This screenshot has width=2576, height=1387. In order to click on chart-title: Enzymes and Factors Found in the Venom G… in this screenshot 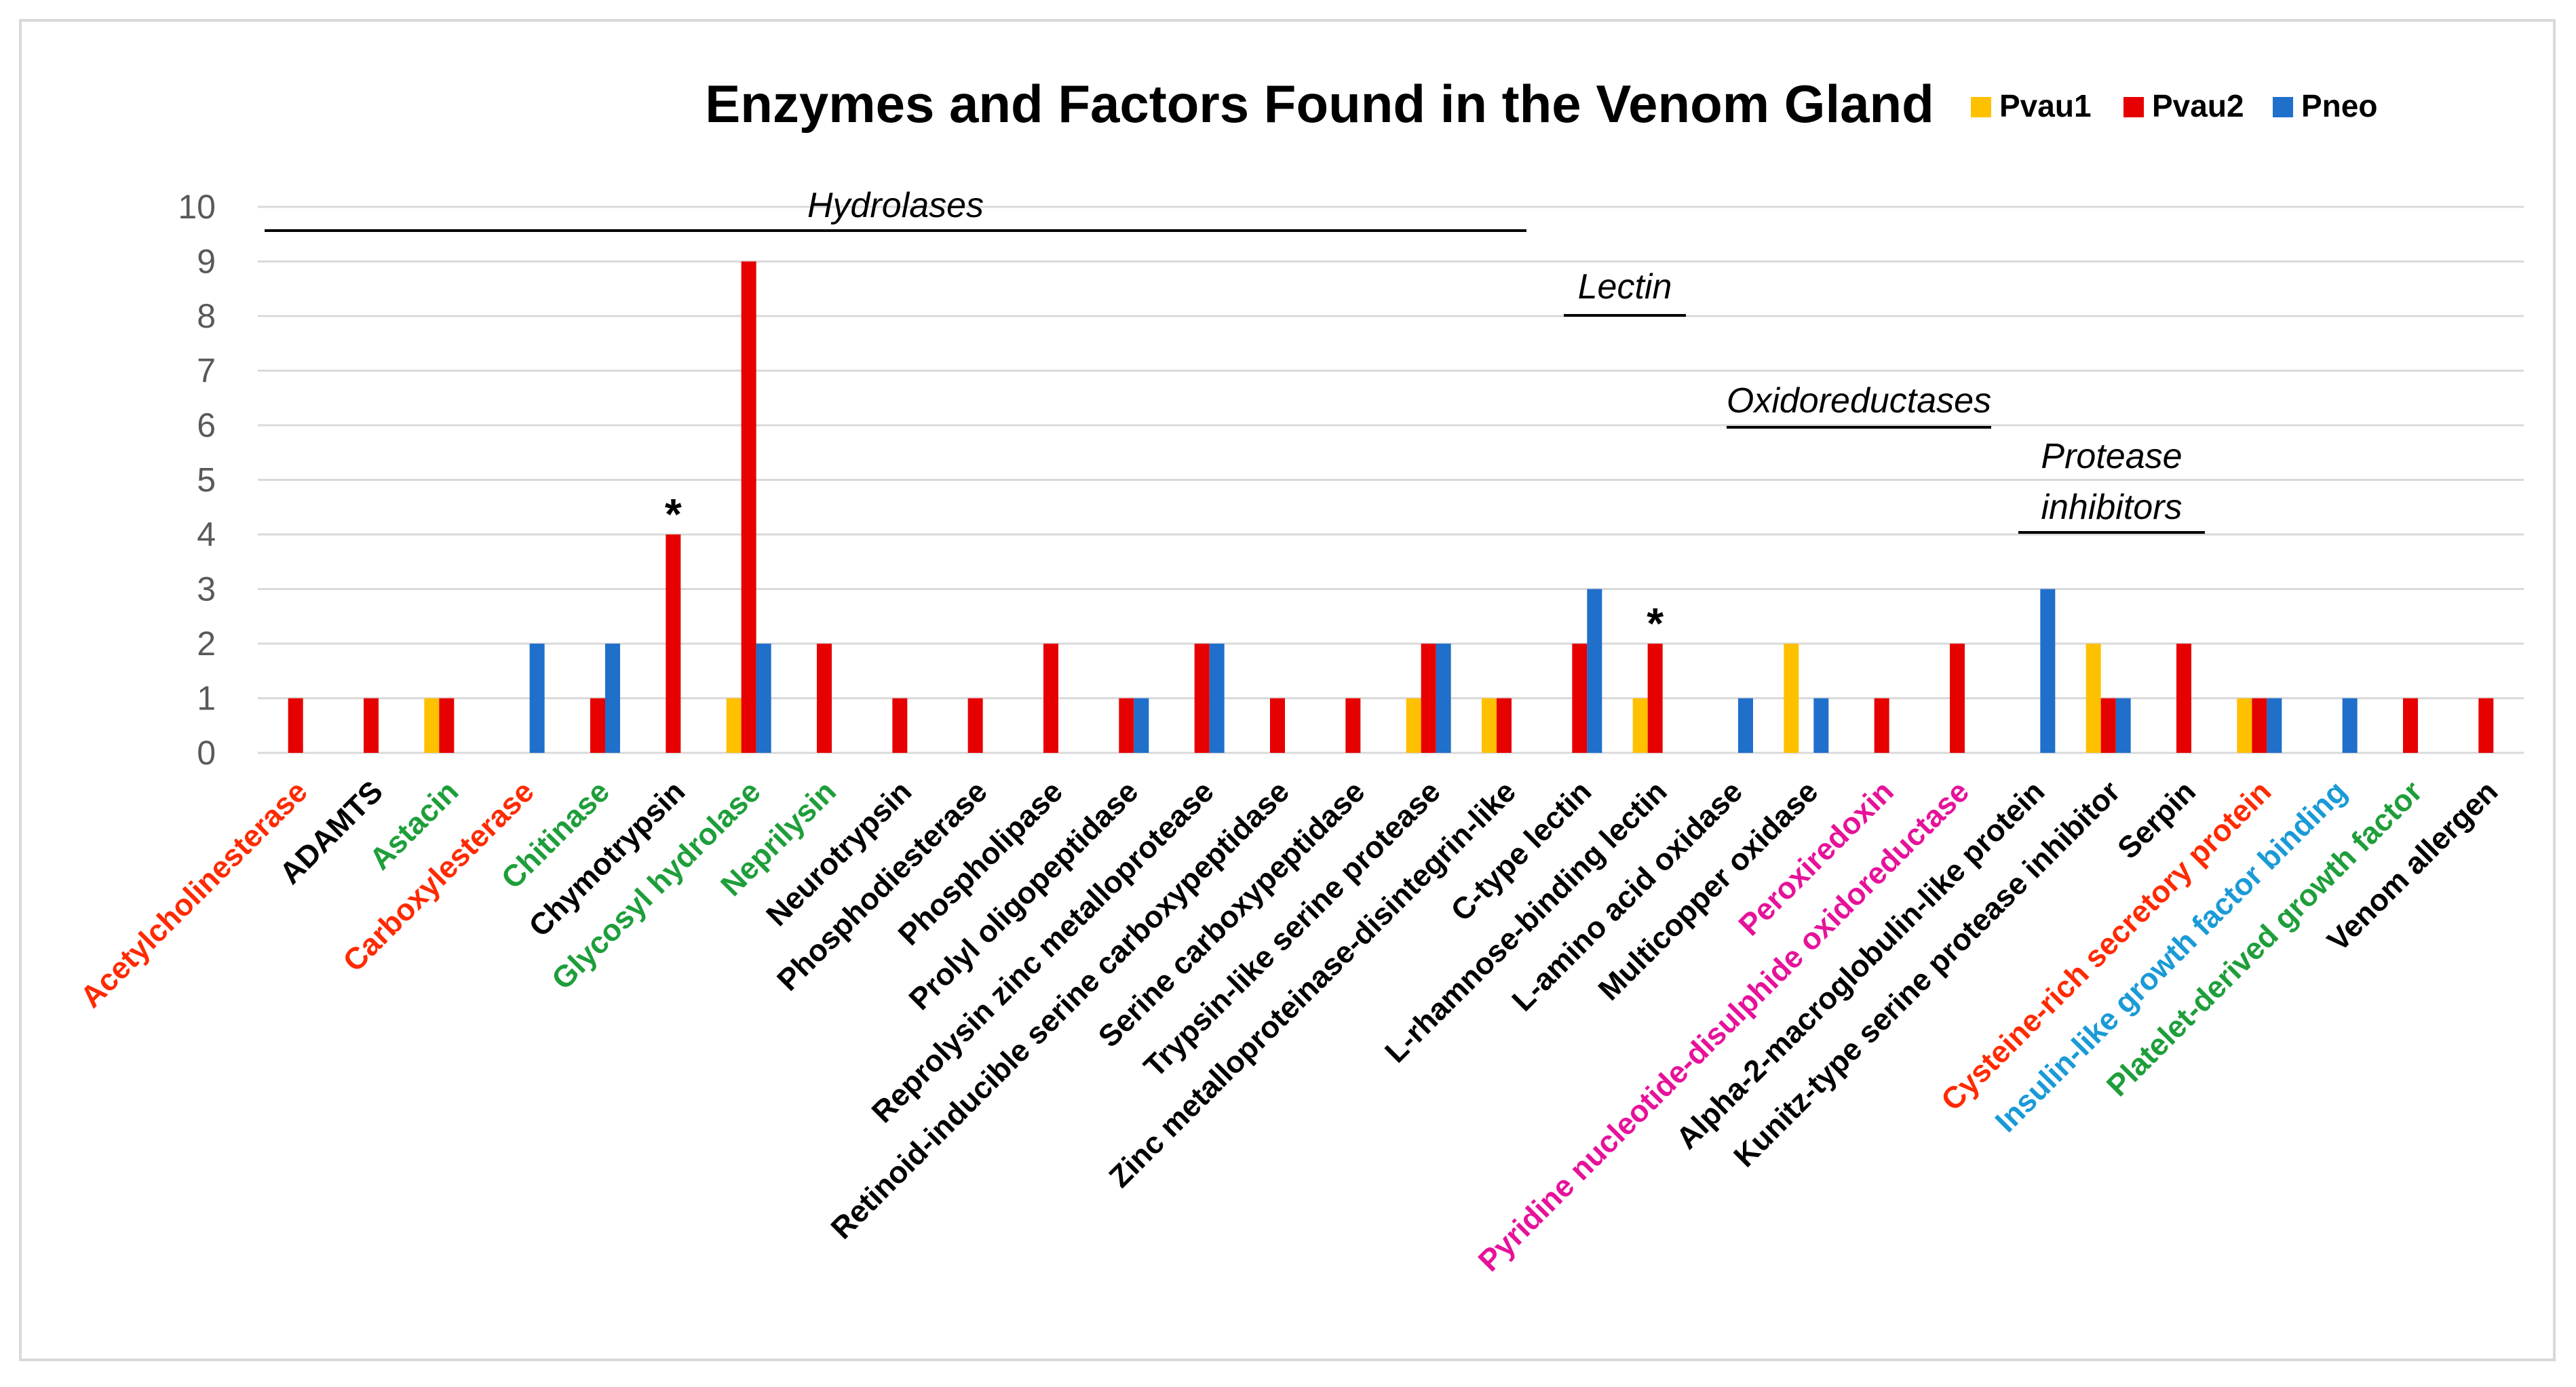, I will do `click(1319, 104)`.